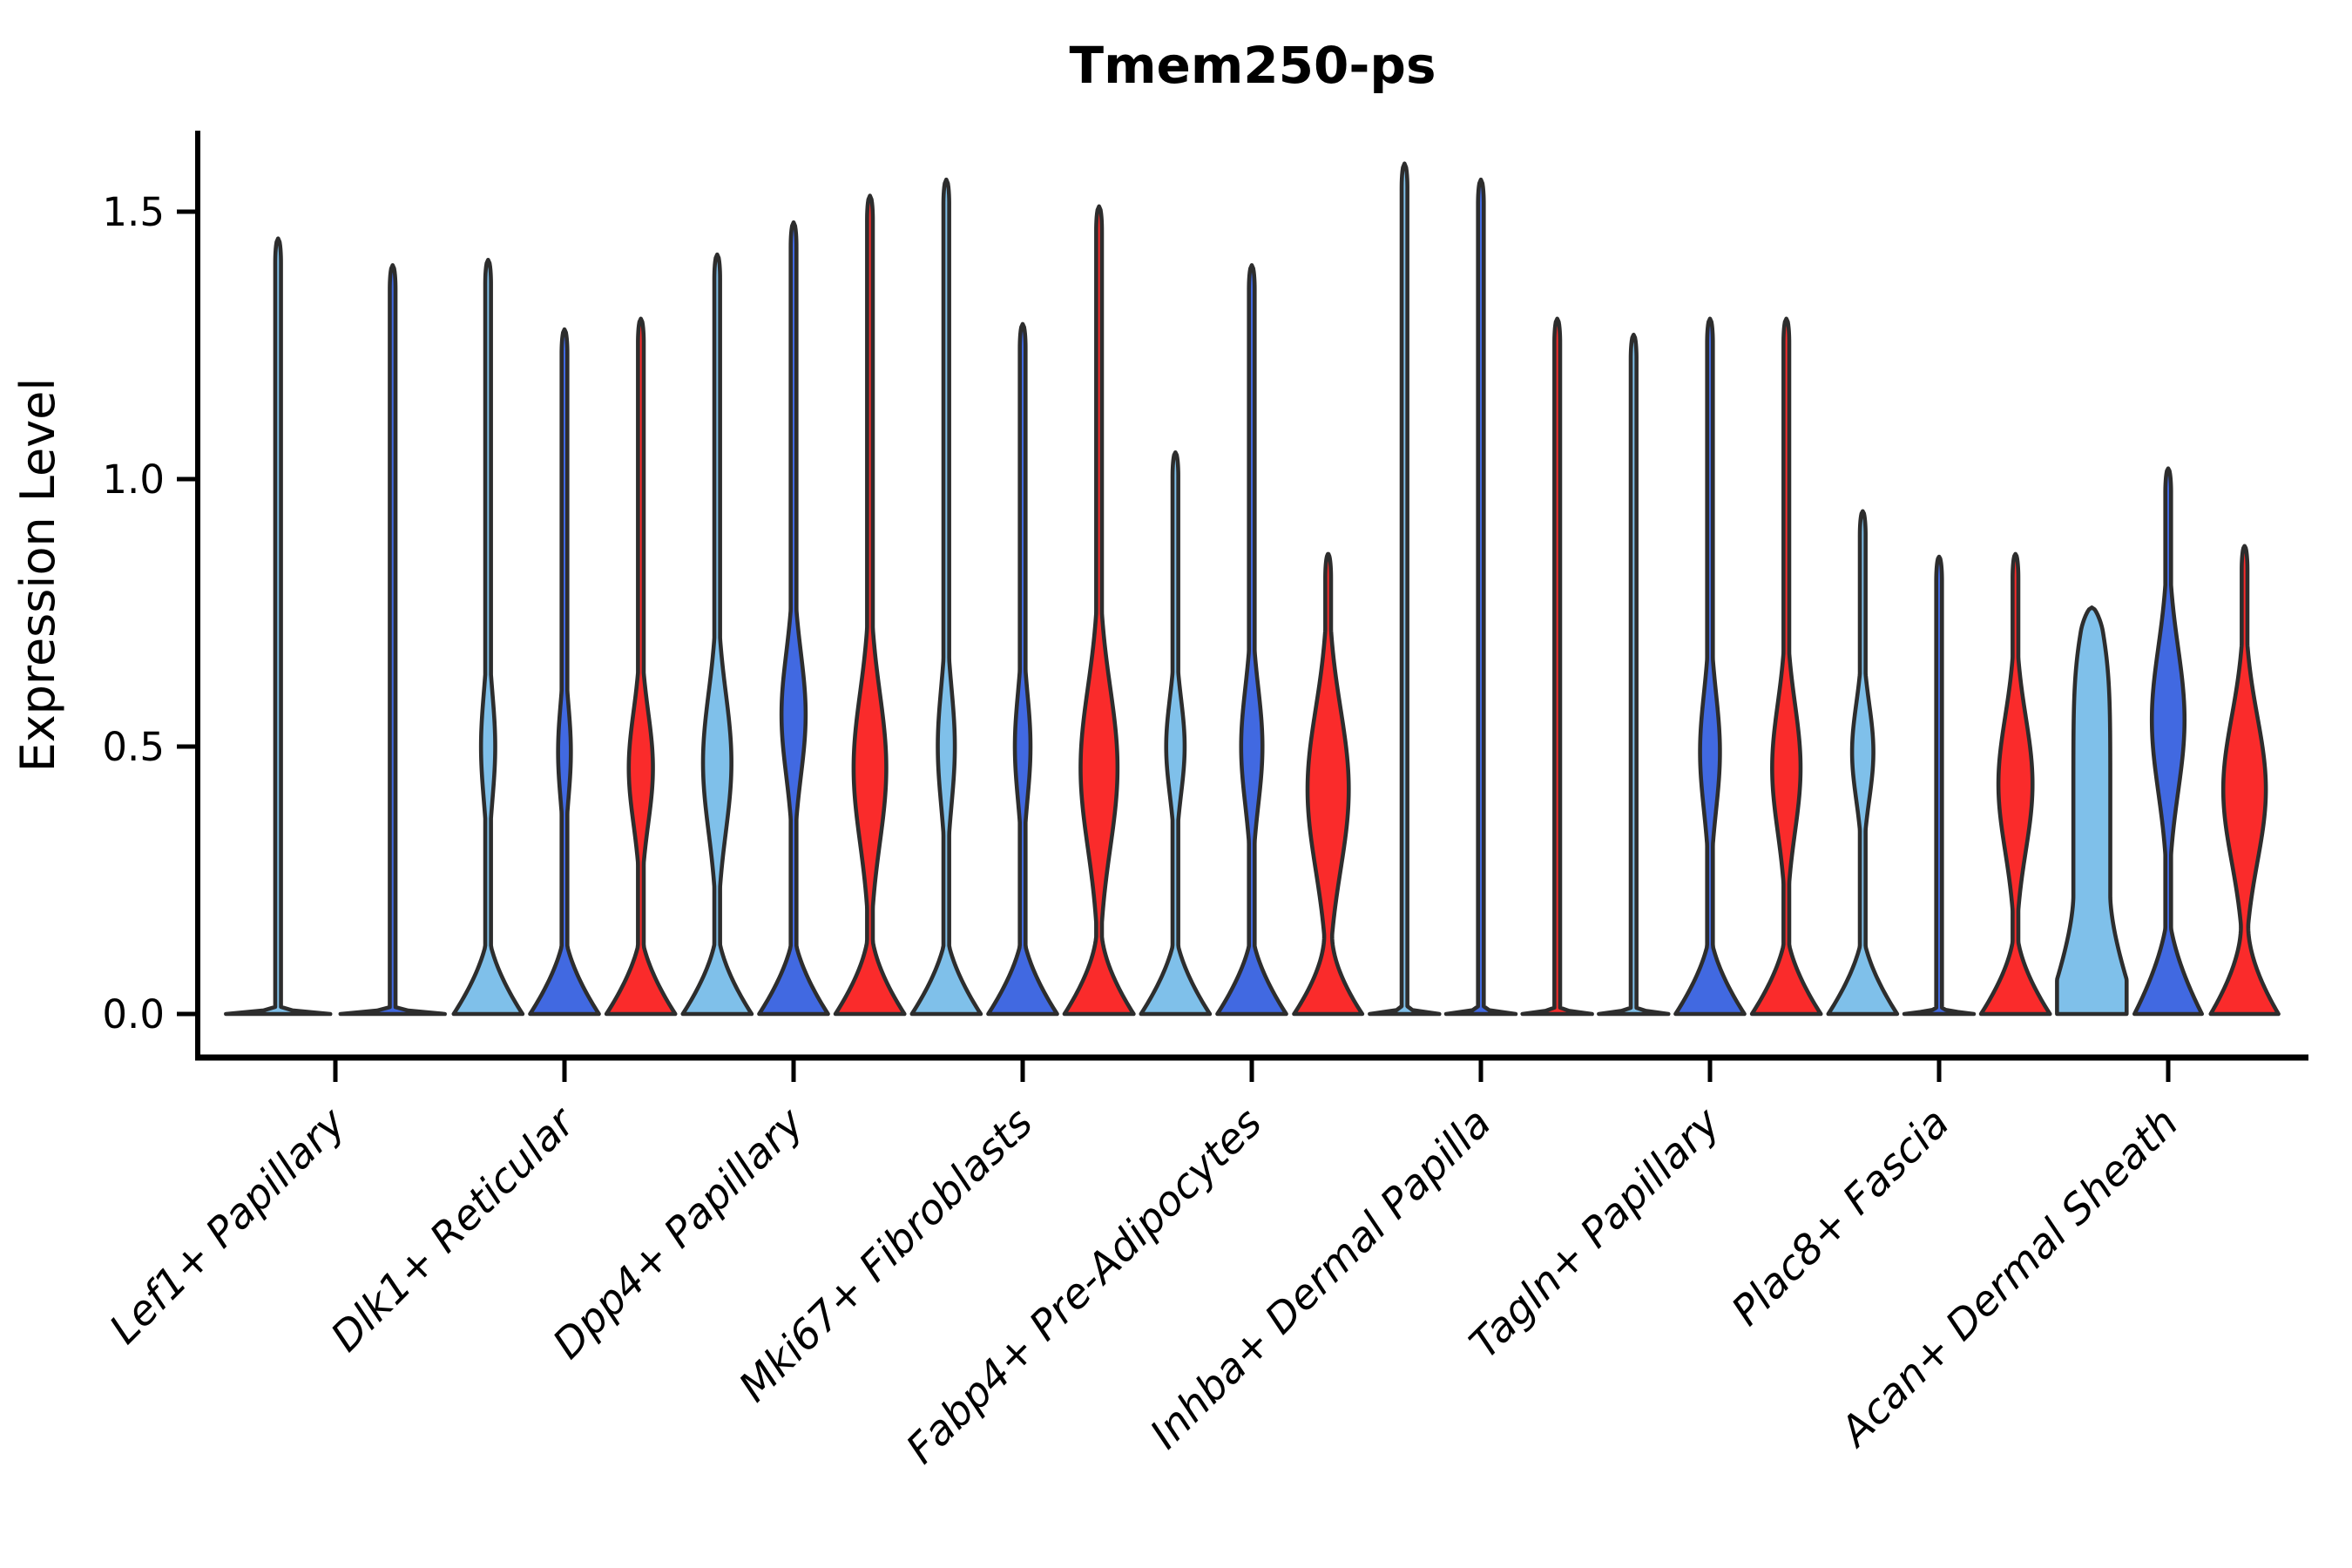  Describe the element at coordinates (1863, 763) in the screenshot. I see `violin-plac8-fascia-light_blue` at that location.